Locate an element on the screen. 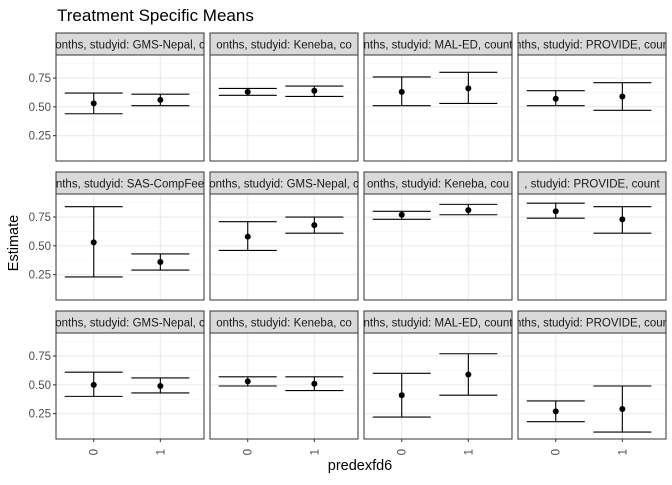 The height and width of the screenshot is (485, 672). facet-panel: , studyid: PROVIDE, count is located at coordinates (592, 236).